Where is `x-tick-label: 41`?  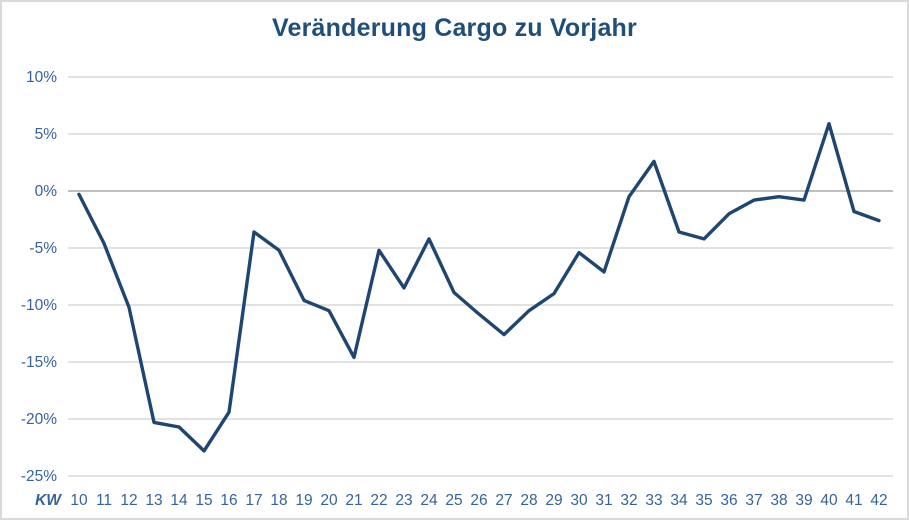 x-tick-label: 41 is located at coordinates (853, 500).